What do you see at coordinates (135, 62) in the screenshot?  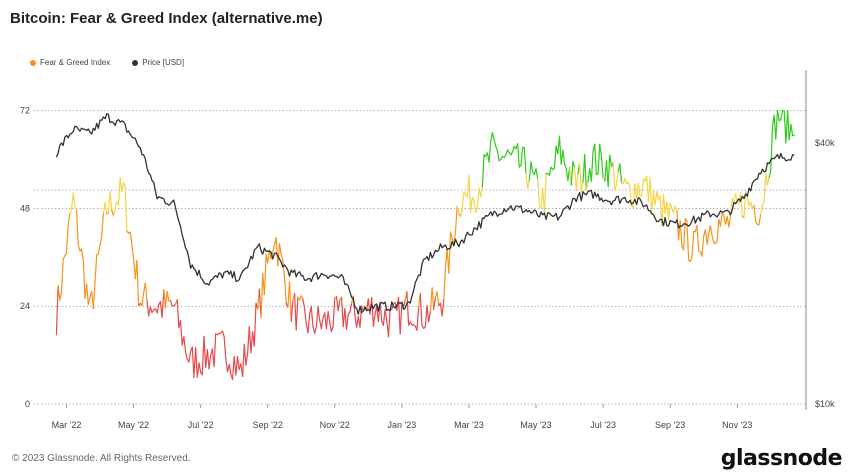 I see `legend-swatch-price` at bounding box center [135, 62].